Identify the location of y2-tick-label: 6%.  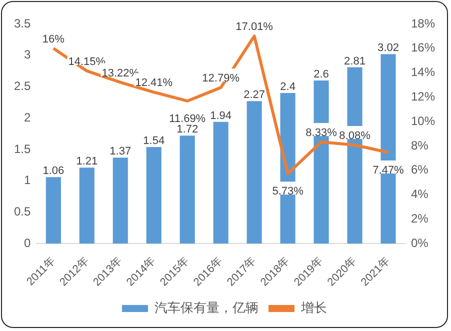
(419, 169).